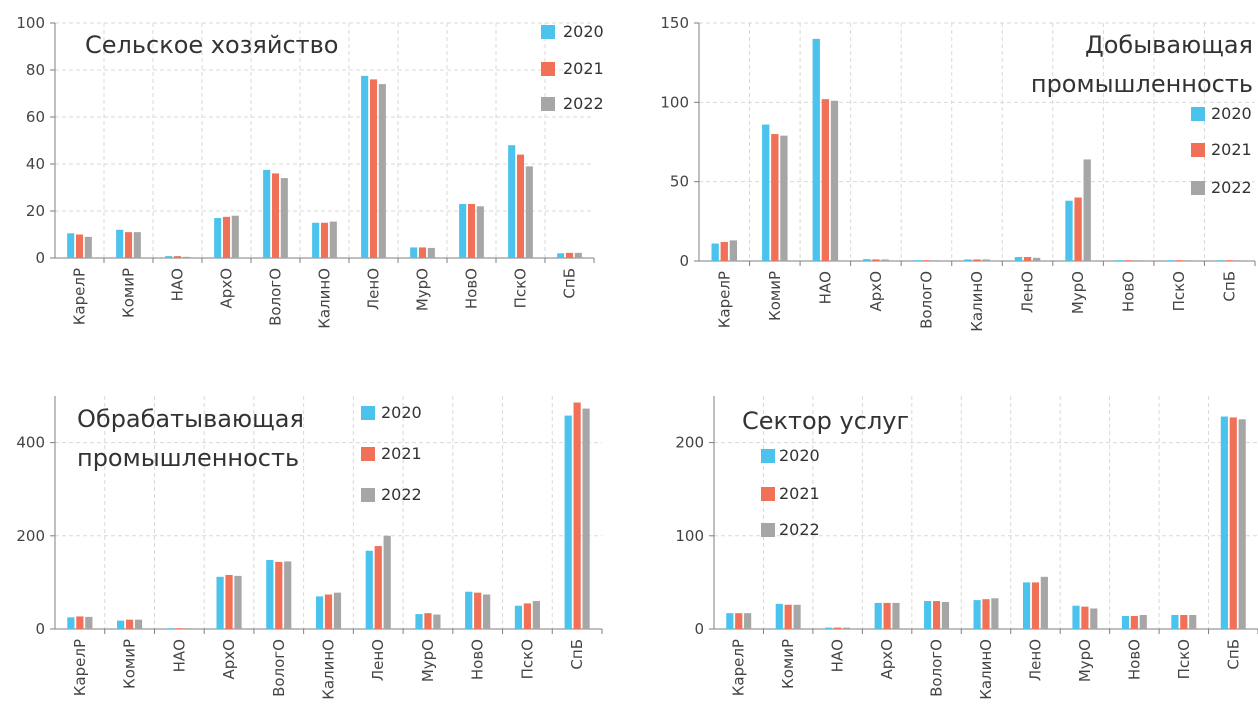  I want to click on y-tick-label: 200, so click(689, 443).